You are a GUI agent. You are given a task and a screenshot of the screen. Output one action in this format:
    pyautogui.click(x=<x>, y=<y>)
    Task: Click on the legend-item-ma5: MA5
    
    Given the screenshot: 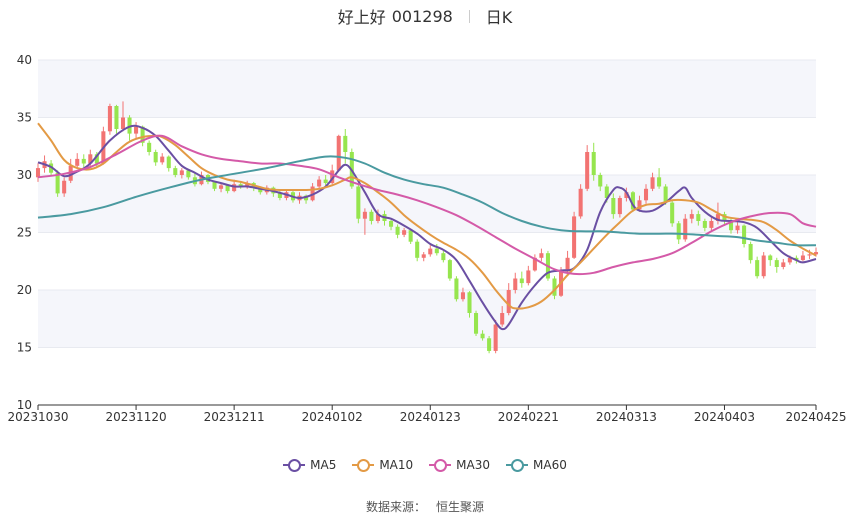 What is the action you would take?
    pyautogui.click(x=309, y=465)
    